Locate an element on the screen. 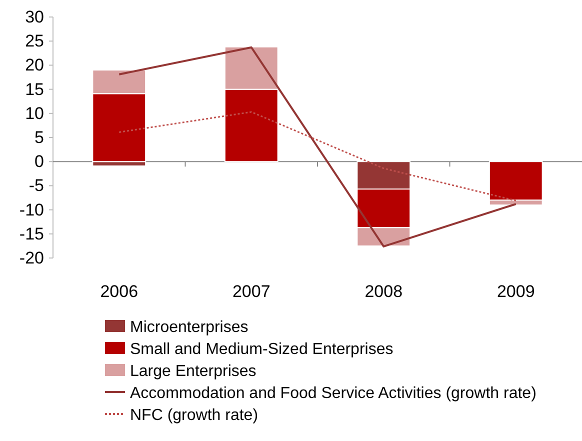 Image resolution: width=582 pixels, height=441 pixels. y-tick-label: 10 is located at coordinates (34, 113).